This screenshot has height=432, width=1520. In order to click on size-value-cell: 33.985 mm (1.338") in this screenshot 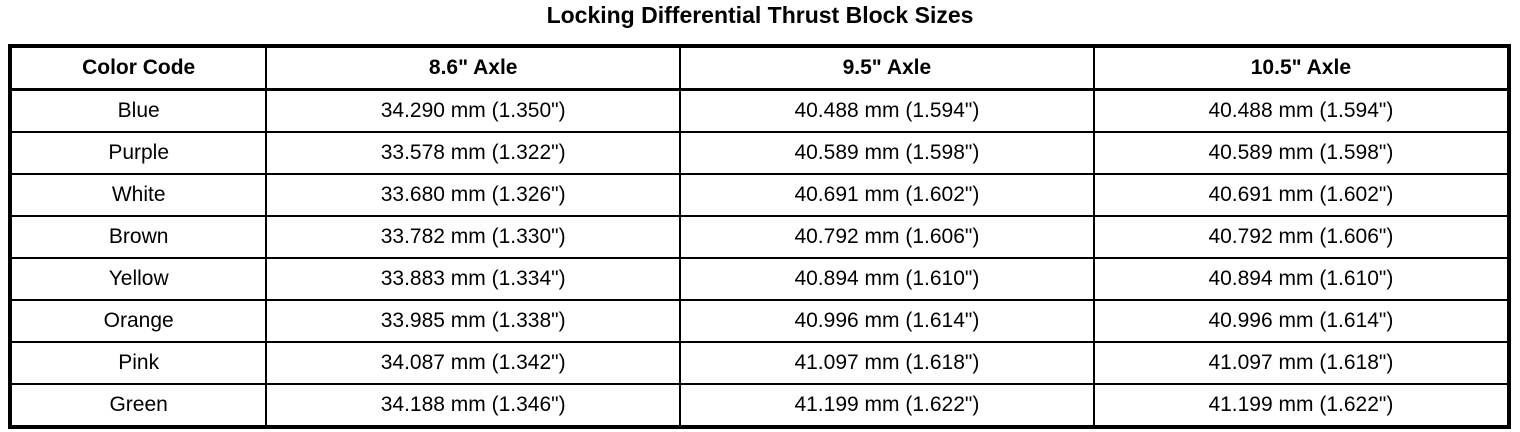, I will do `click(473, 321)`.